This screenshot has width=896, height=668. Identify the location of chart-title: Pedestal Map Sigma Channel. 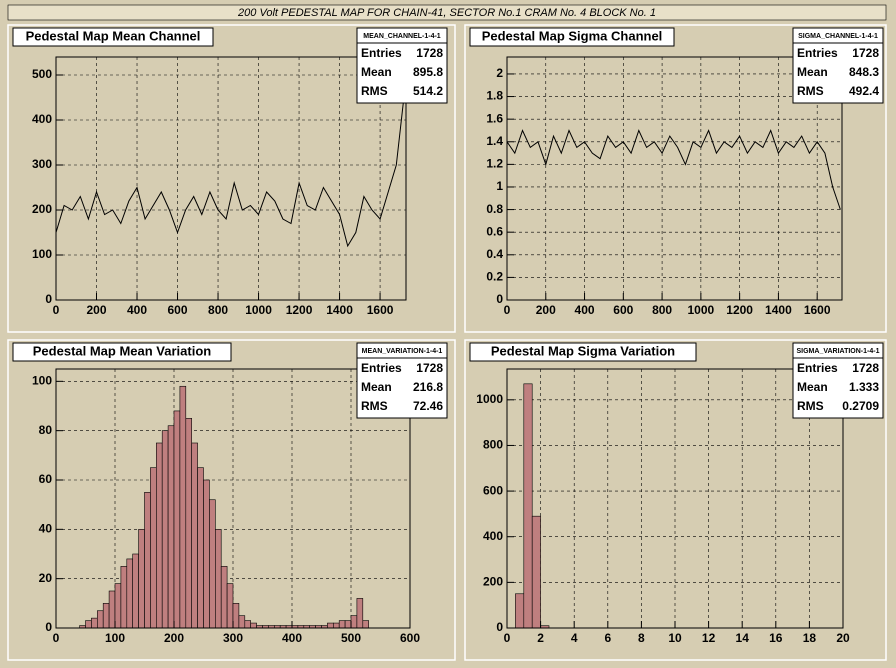
(572, 35).